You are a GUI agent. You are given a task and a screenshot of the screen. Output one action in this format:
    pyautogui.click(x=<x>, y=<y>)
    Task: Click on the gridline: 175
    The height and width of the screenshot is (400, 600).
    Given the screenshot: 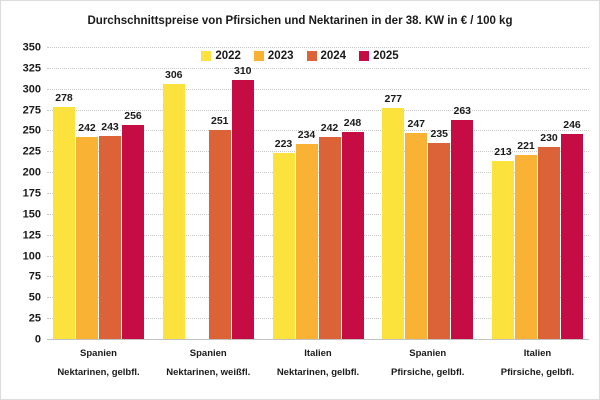 What is the action you would take?
    pyautogui.click(x=306, y=193)
    